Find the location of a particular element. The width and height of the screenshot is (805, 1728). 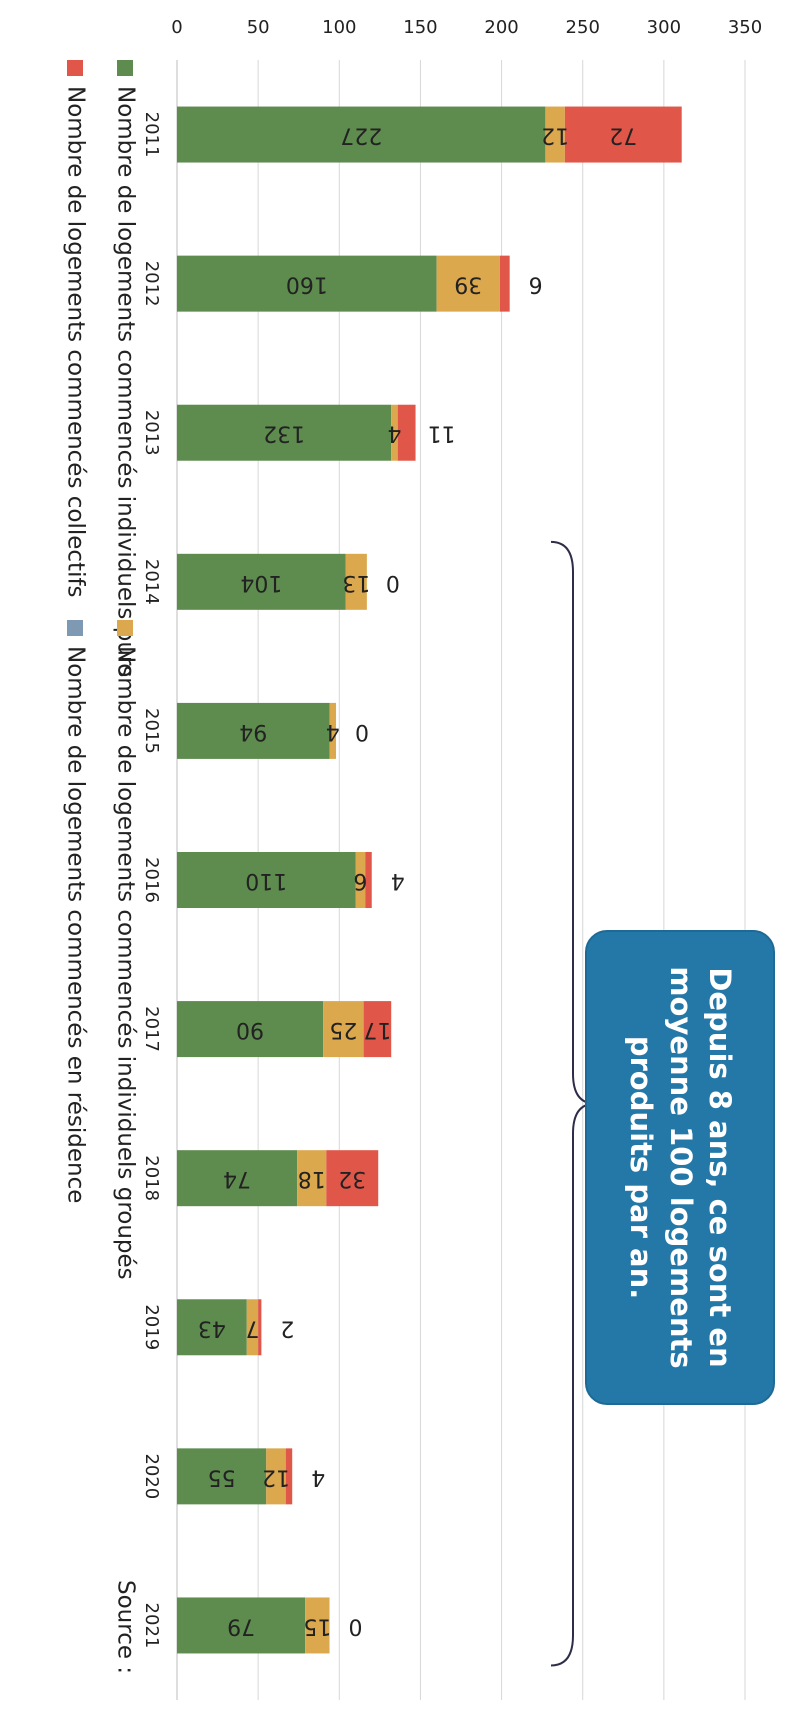

data-label: 104 is located at coordinates (261, 582).